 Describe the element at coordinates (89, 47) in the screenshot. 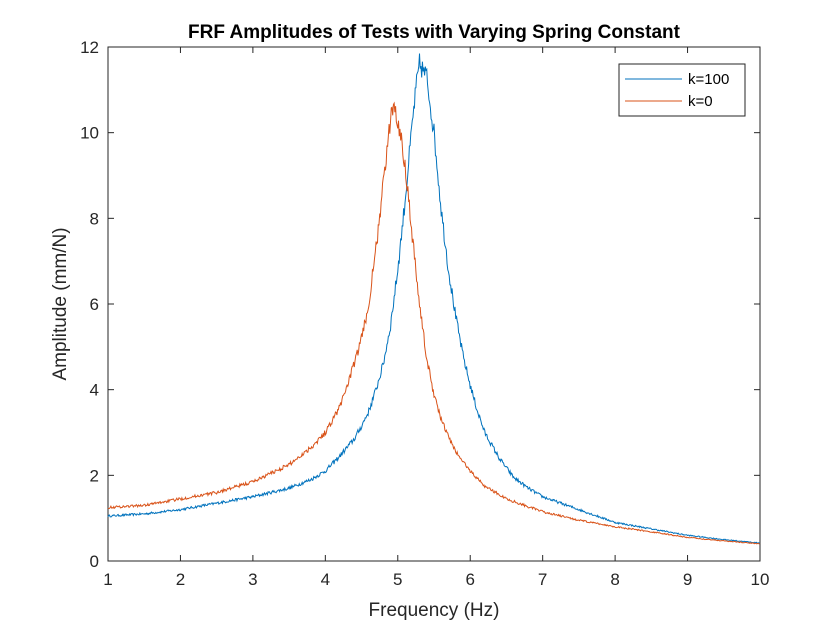

I see `y-tick-label: 12` at that location.